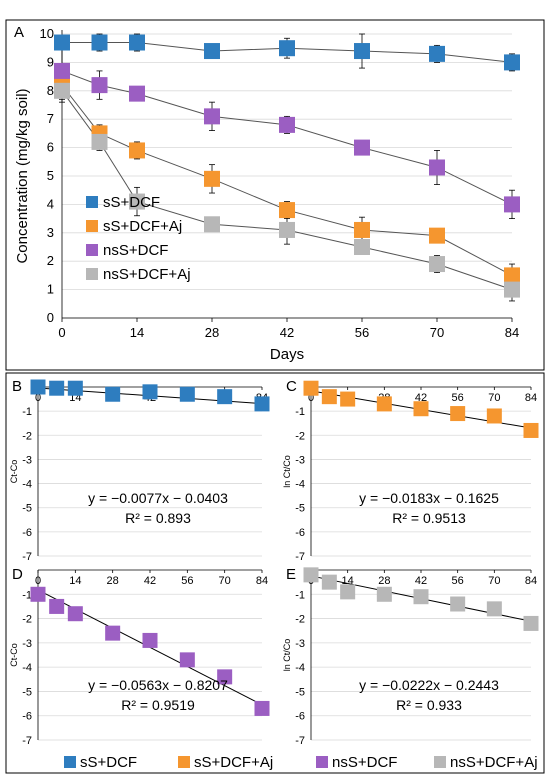 The width and height of the screenshot is (550, 778). Describe the element at coordinates (50, 317) in the screenshot. I see `panel-a-y-tick: 0` at that location.